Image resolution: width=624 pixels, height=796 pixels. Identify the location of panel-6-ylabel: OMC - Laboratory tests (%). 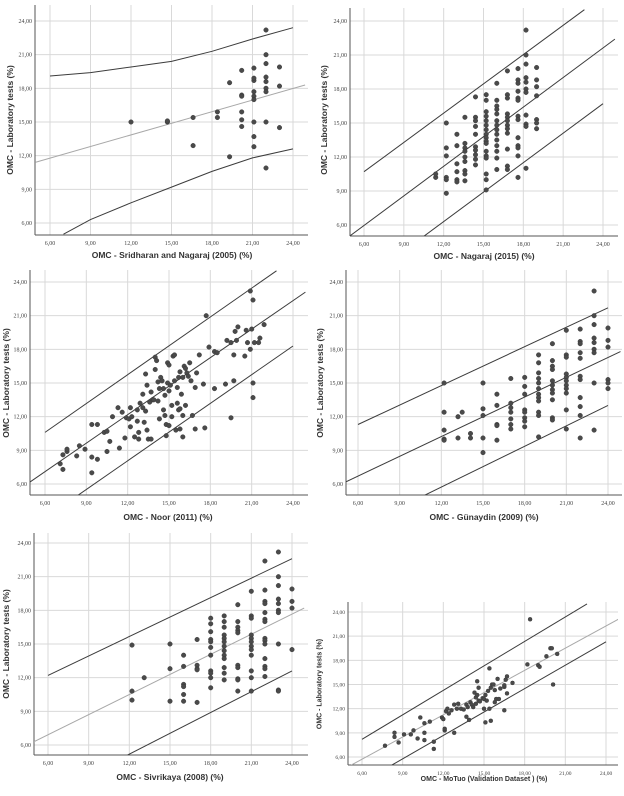
(320, 684).